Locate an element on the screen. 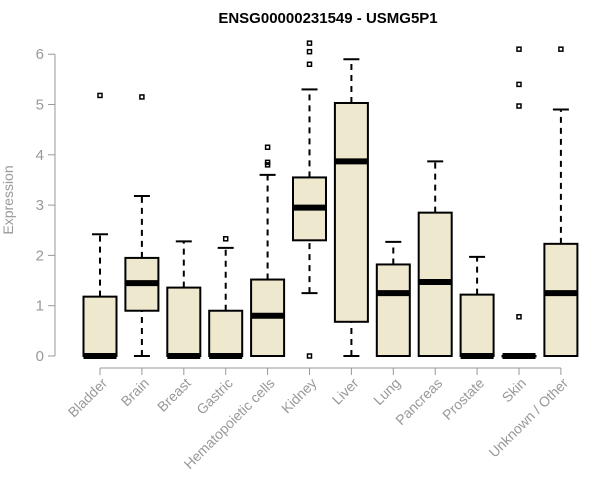 The height and width of the screenshot is (500, 600). y-tick-label: 0 is located at coordinates (40, 356).